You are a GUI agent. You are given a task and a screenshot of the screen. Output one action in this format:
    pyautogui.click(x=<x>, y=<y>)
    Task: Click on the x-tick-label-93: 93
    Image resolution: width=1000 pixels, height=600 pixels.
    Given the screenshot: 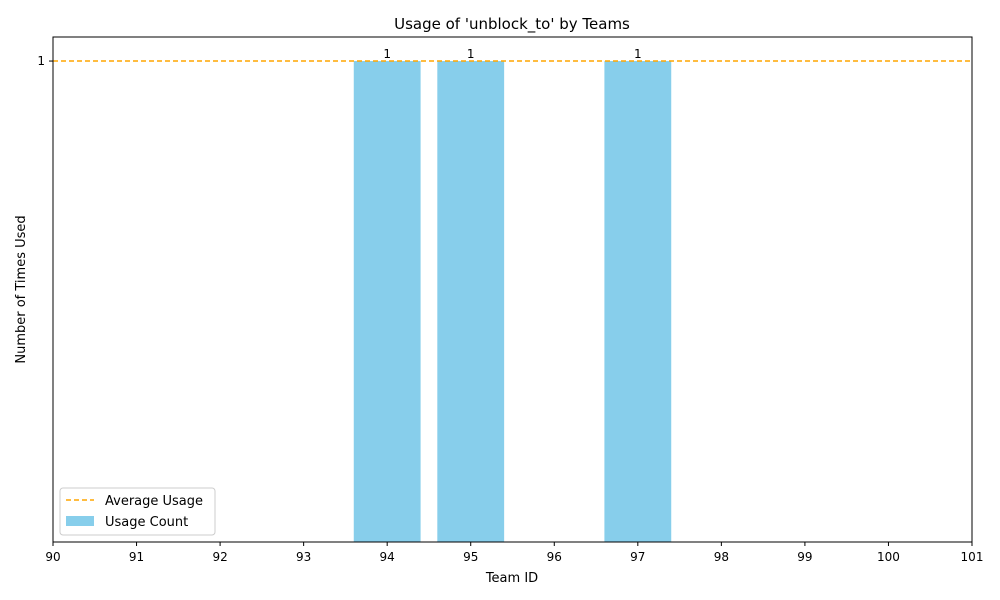 What is the action you would take?
    pyautogui.click(x=303, y=557)
    